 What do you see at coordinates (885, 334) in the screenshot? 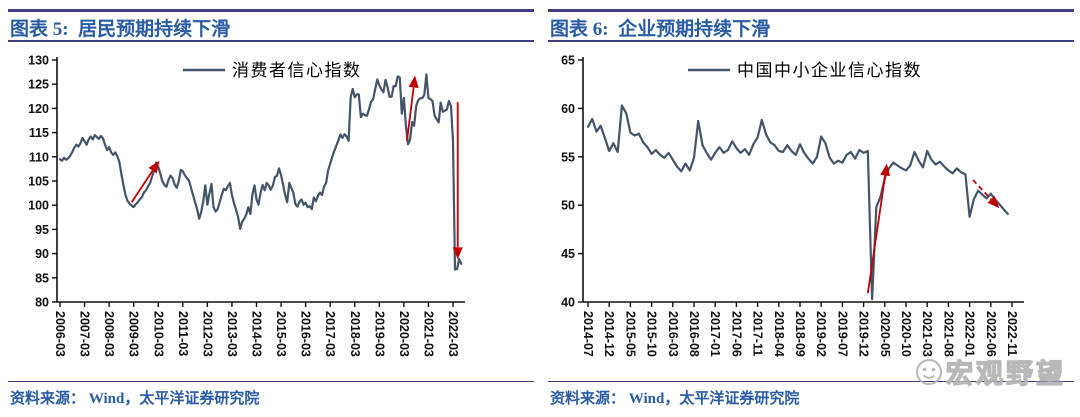
I see `svg-text: 2020-05` at bounding box center [885, 334].